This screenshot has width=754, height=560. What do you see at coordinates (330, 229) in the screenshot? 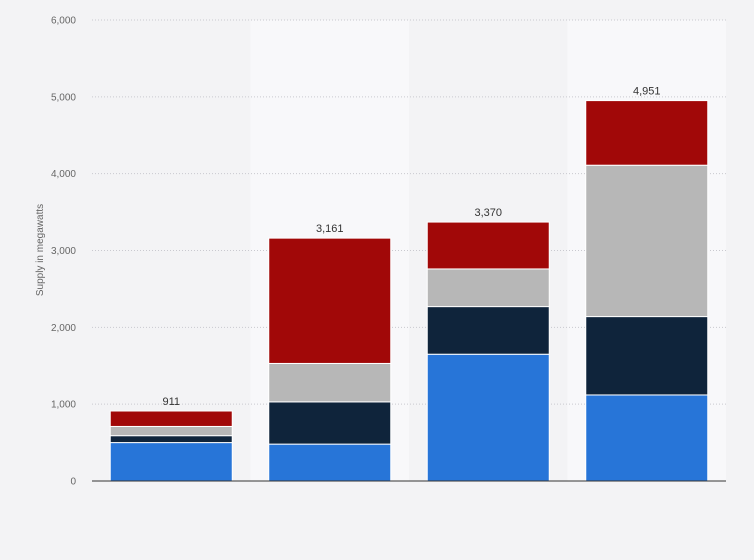
I see `bar-total-label-1: 3,161` at bounding box center [330, 229].